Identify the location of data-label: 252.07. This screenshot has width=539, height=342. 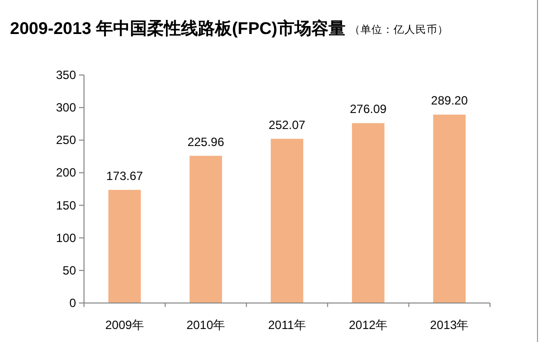
(287, 125).